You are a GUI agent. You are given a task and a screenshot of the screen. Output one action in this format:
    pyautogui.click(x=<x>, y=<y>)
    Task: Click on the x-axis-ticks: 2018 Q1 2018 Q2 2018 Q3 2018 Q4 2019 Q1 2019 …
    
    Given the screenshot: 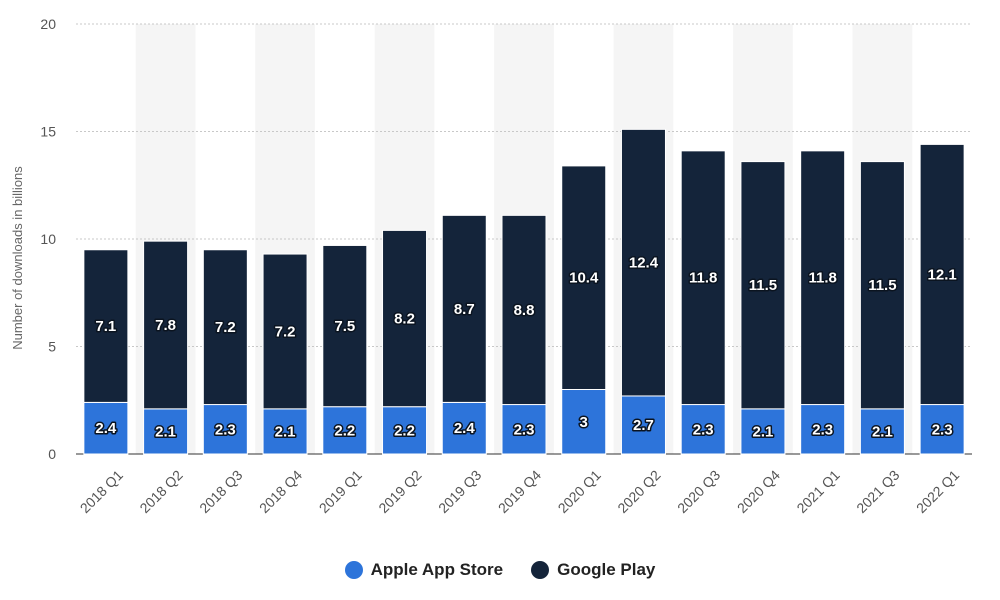 What is the action you would take?
    pyautogui.click(x=520, y=491)
    